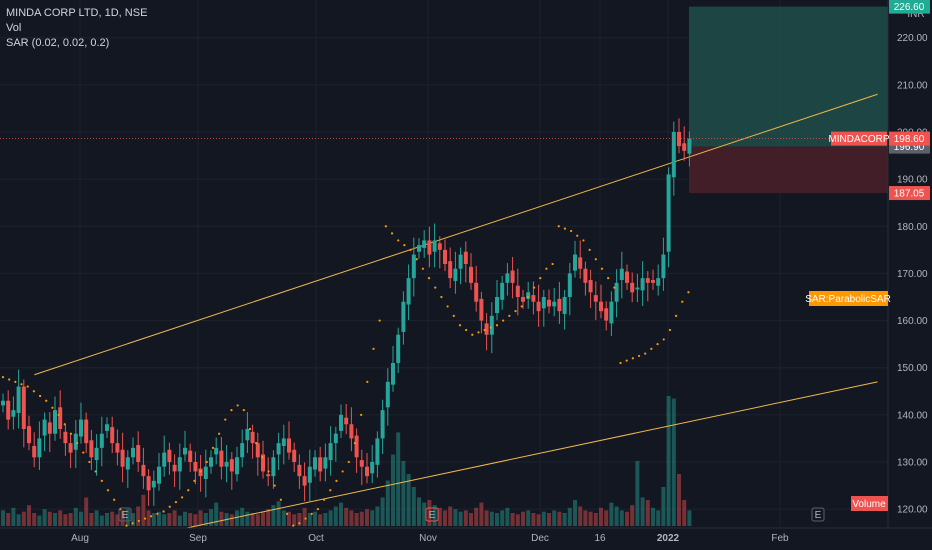 Image resolution: width=932 pixels, height=550 pixels. Describe the element at coordinates (77, 13) in the screenshot. I see `legend-symbol: MINDA CORP LTD, 1D, NSE` at that location.